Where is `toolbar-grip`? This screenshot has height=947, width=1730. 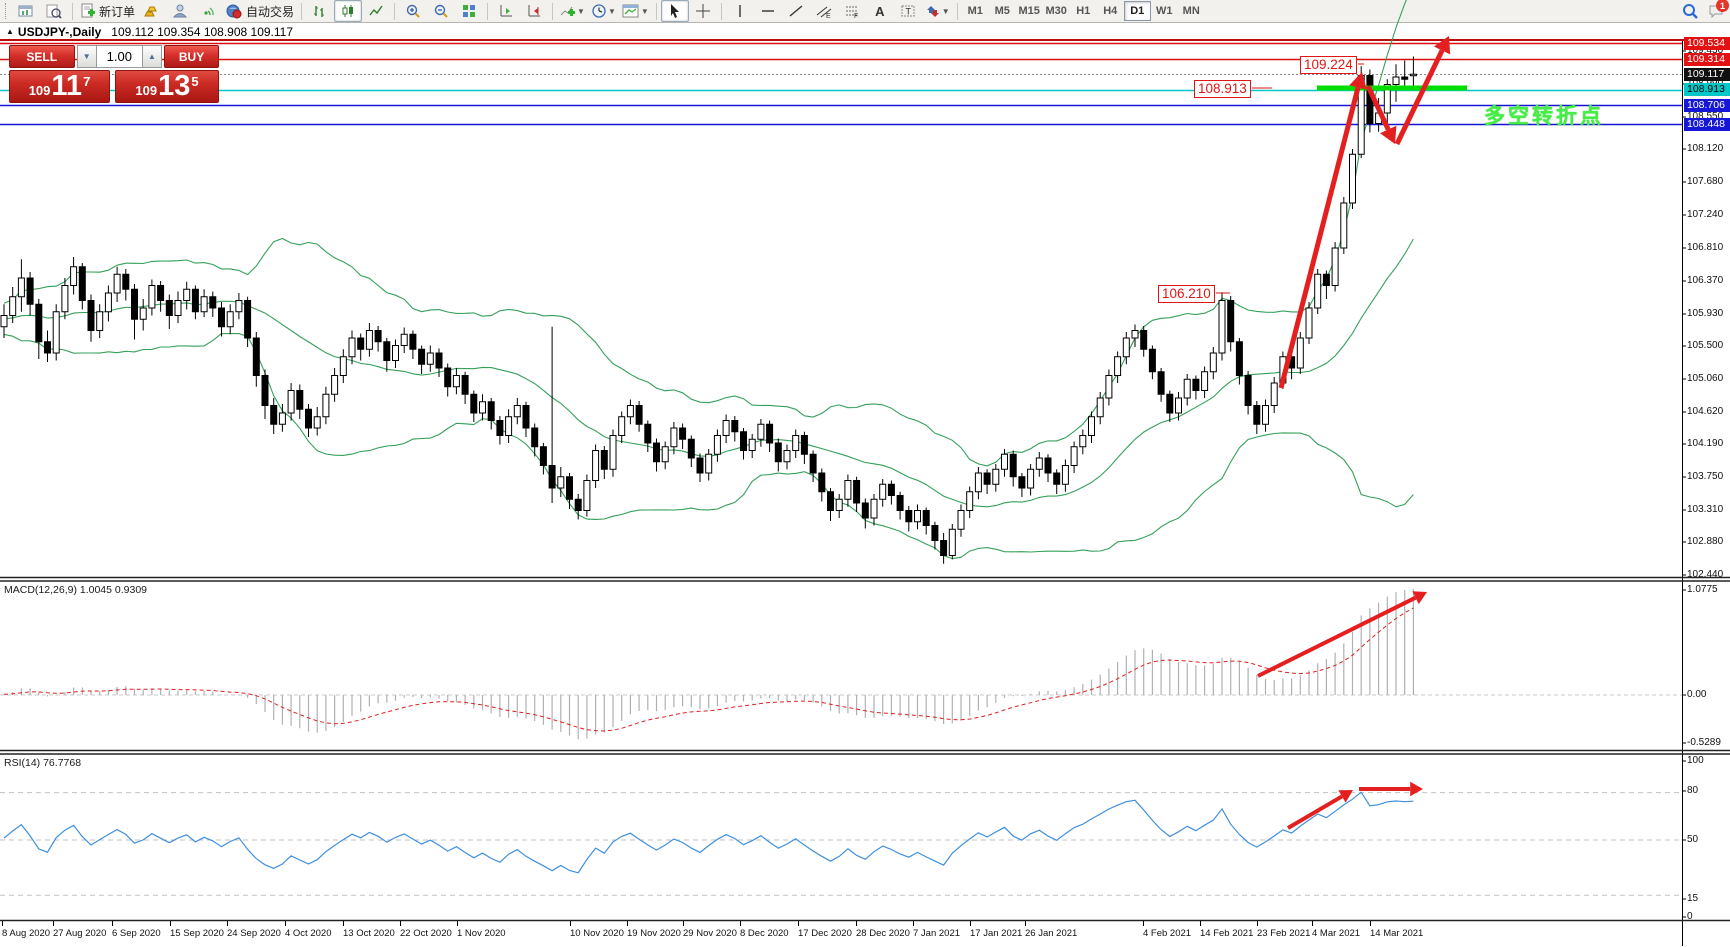
toolbar-grip is located at coordinates (7, 11).